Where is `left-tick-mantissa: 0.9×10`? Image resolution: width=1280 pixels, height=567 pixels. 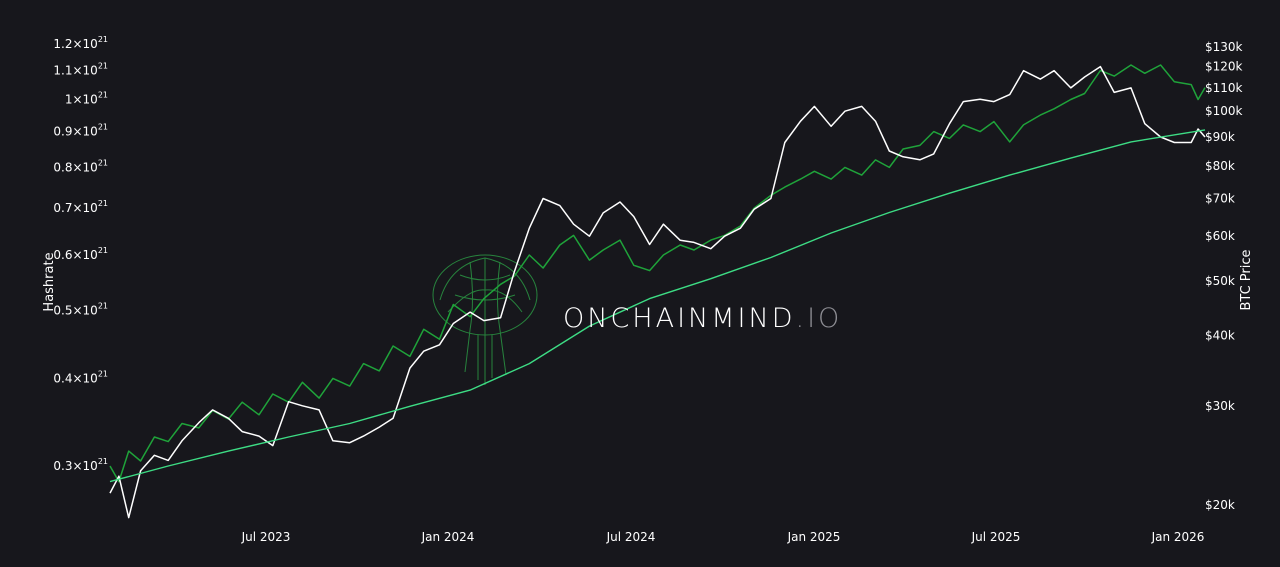 left-tick-mantissa: 0.9×10 is located at coordinates (75, 132).